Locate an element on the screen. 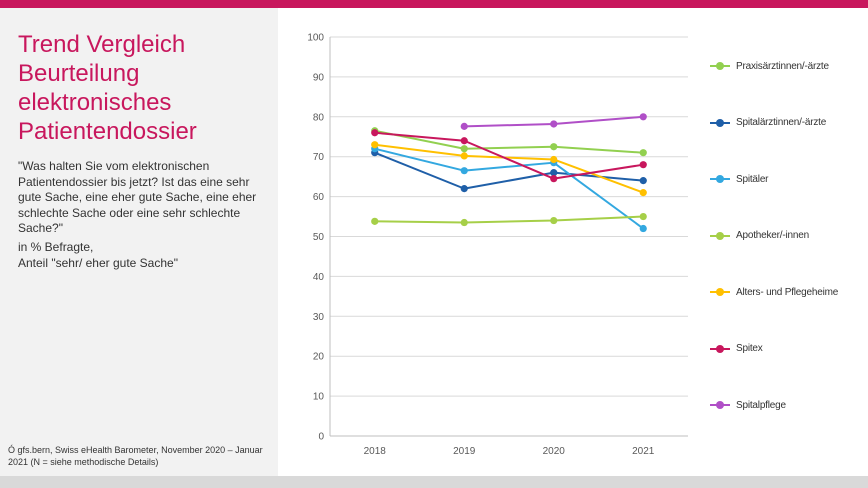  legend-label: Apotheker/-innen is located at coordinates (772, 235).